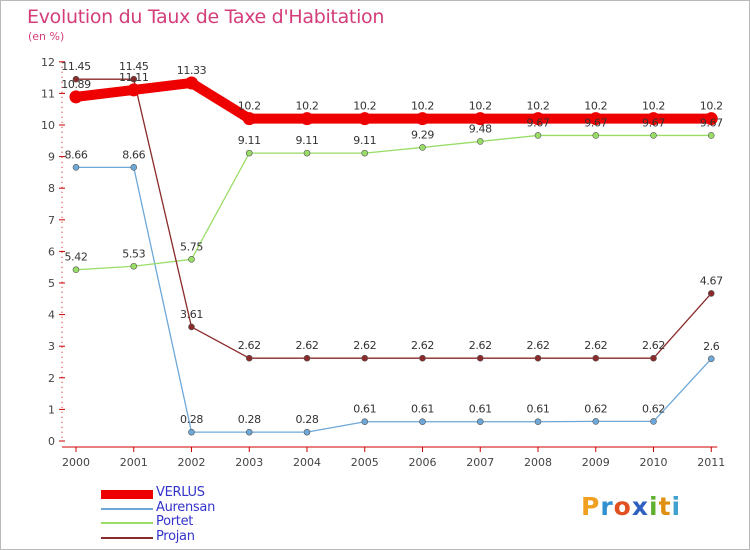 This screenshot has height=550, width=750. I want to click on legend-label: Portet, so click(175, 521).